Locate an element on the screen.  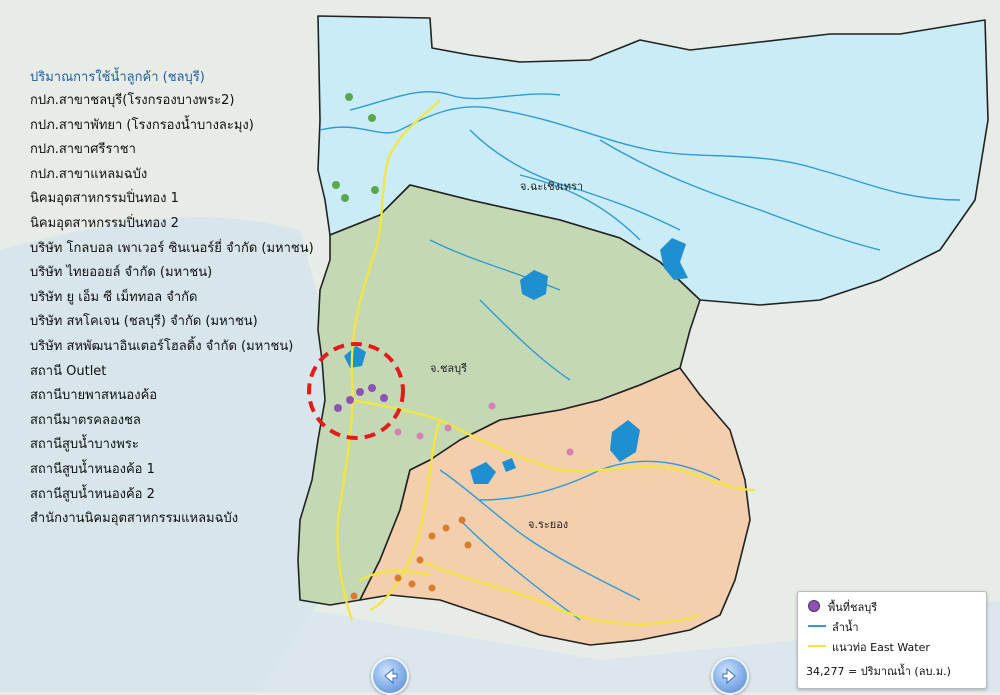
list-item: กปภ.สาขาแหลมฉบัง is located at coordinates (89, 174).